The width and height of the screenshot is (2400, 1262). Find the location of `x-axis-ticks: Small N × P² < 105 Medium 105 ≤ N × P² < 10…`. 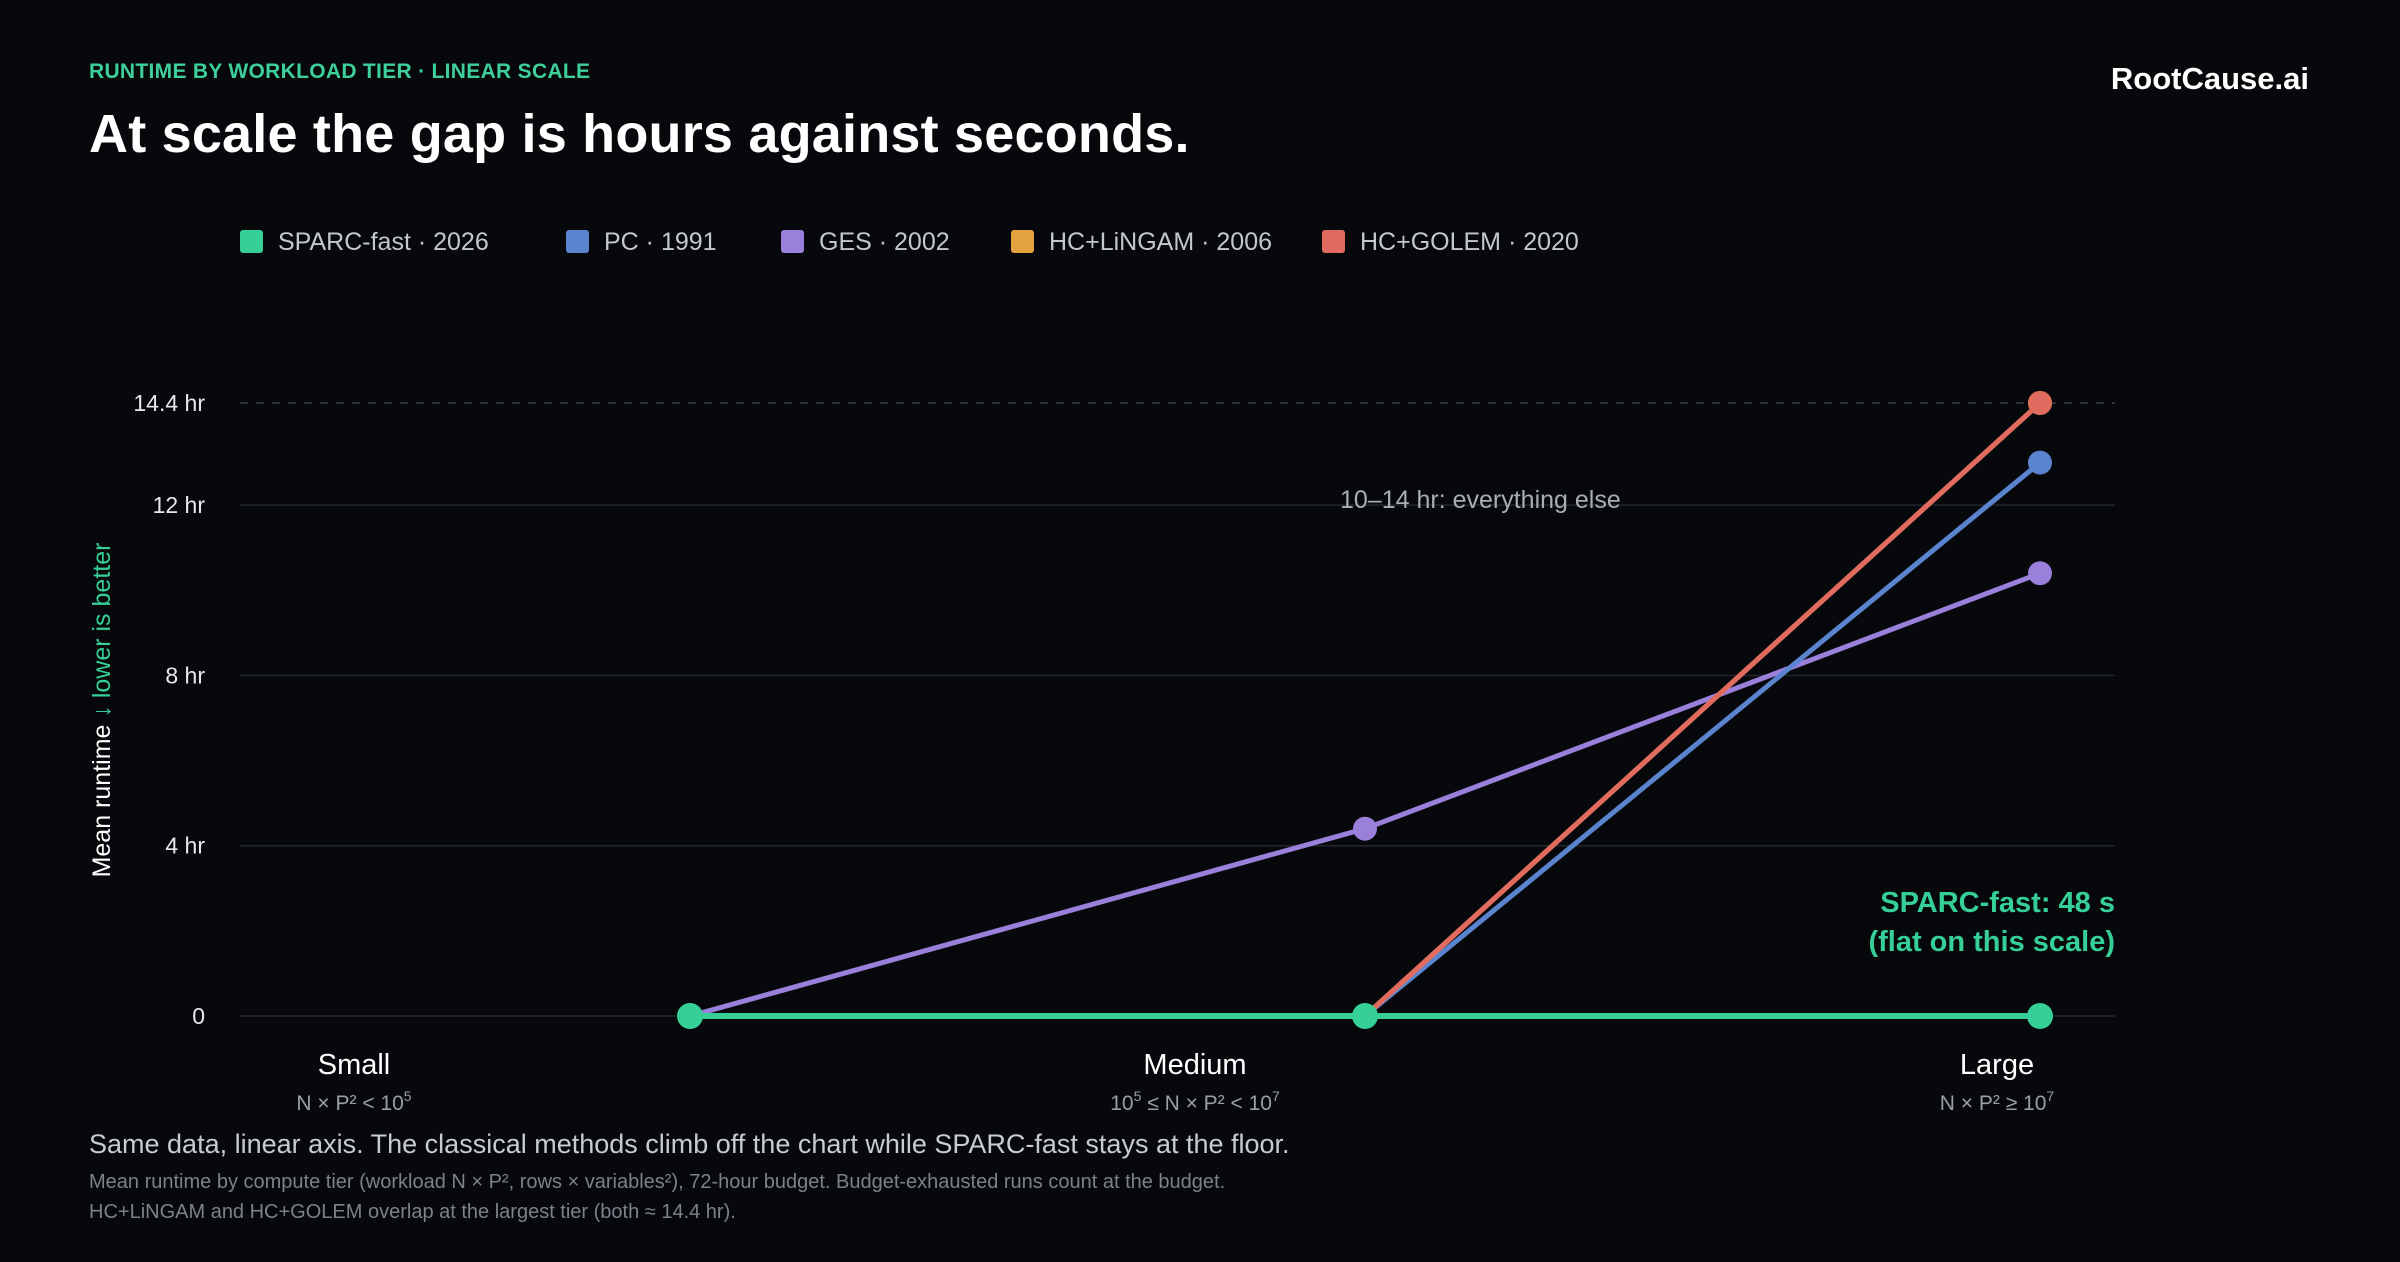

x-axis-ticks: Small N × P² < 105 Medium 105 ≤ N × P² < 10… is located at coordinates (1175, 1082).